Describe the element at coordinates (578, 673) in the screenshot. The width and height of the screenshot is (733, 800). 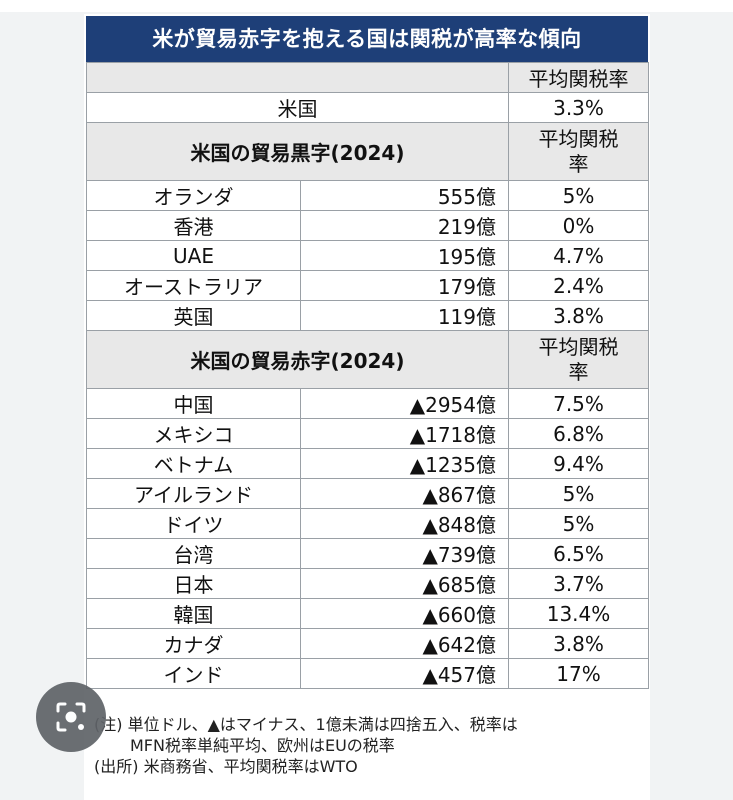
I see `rate-cell: 17%` at that location.